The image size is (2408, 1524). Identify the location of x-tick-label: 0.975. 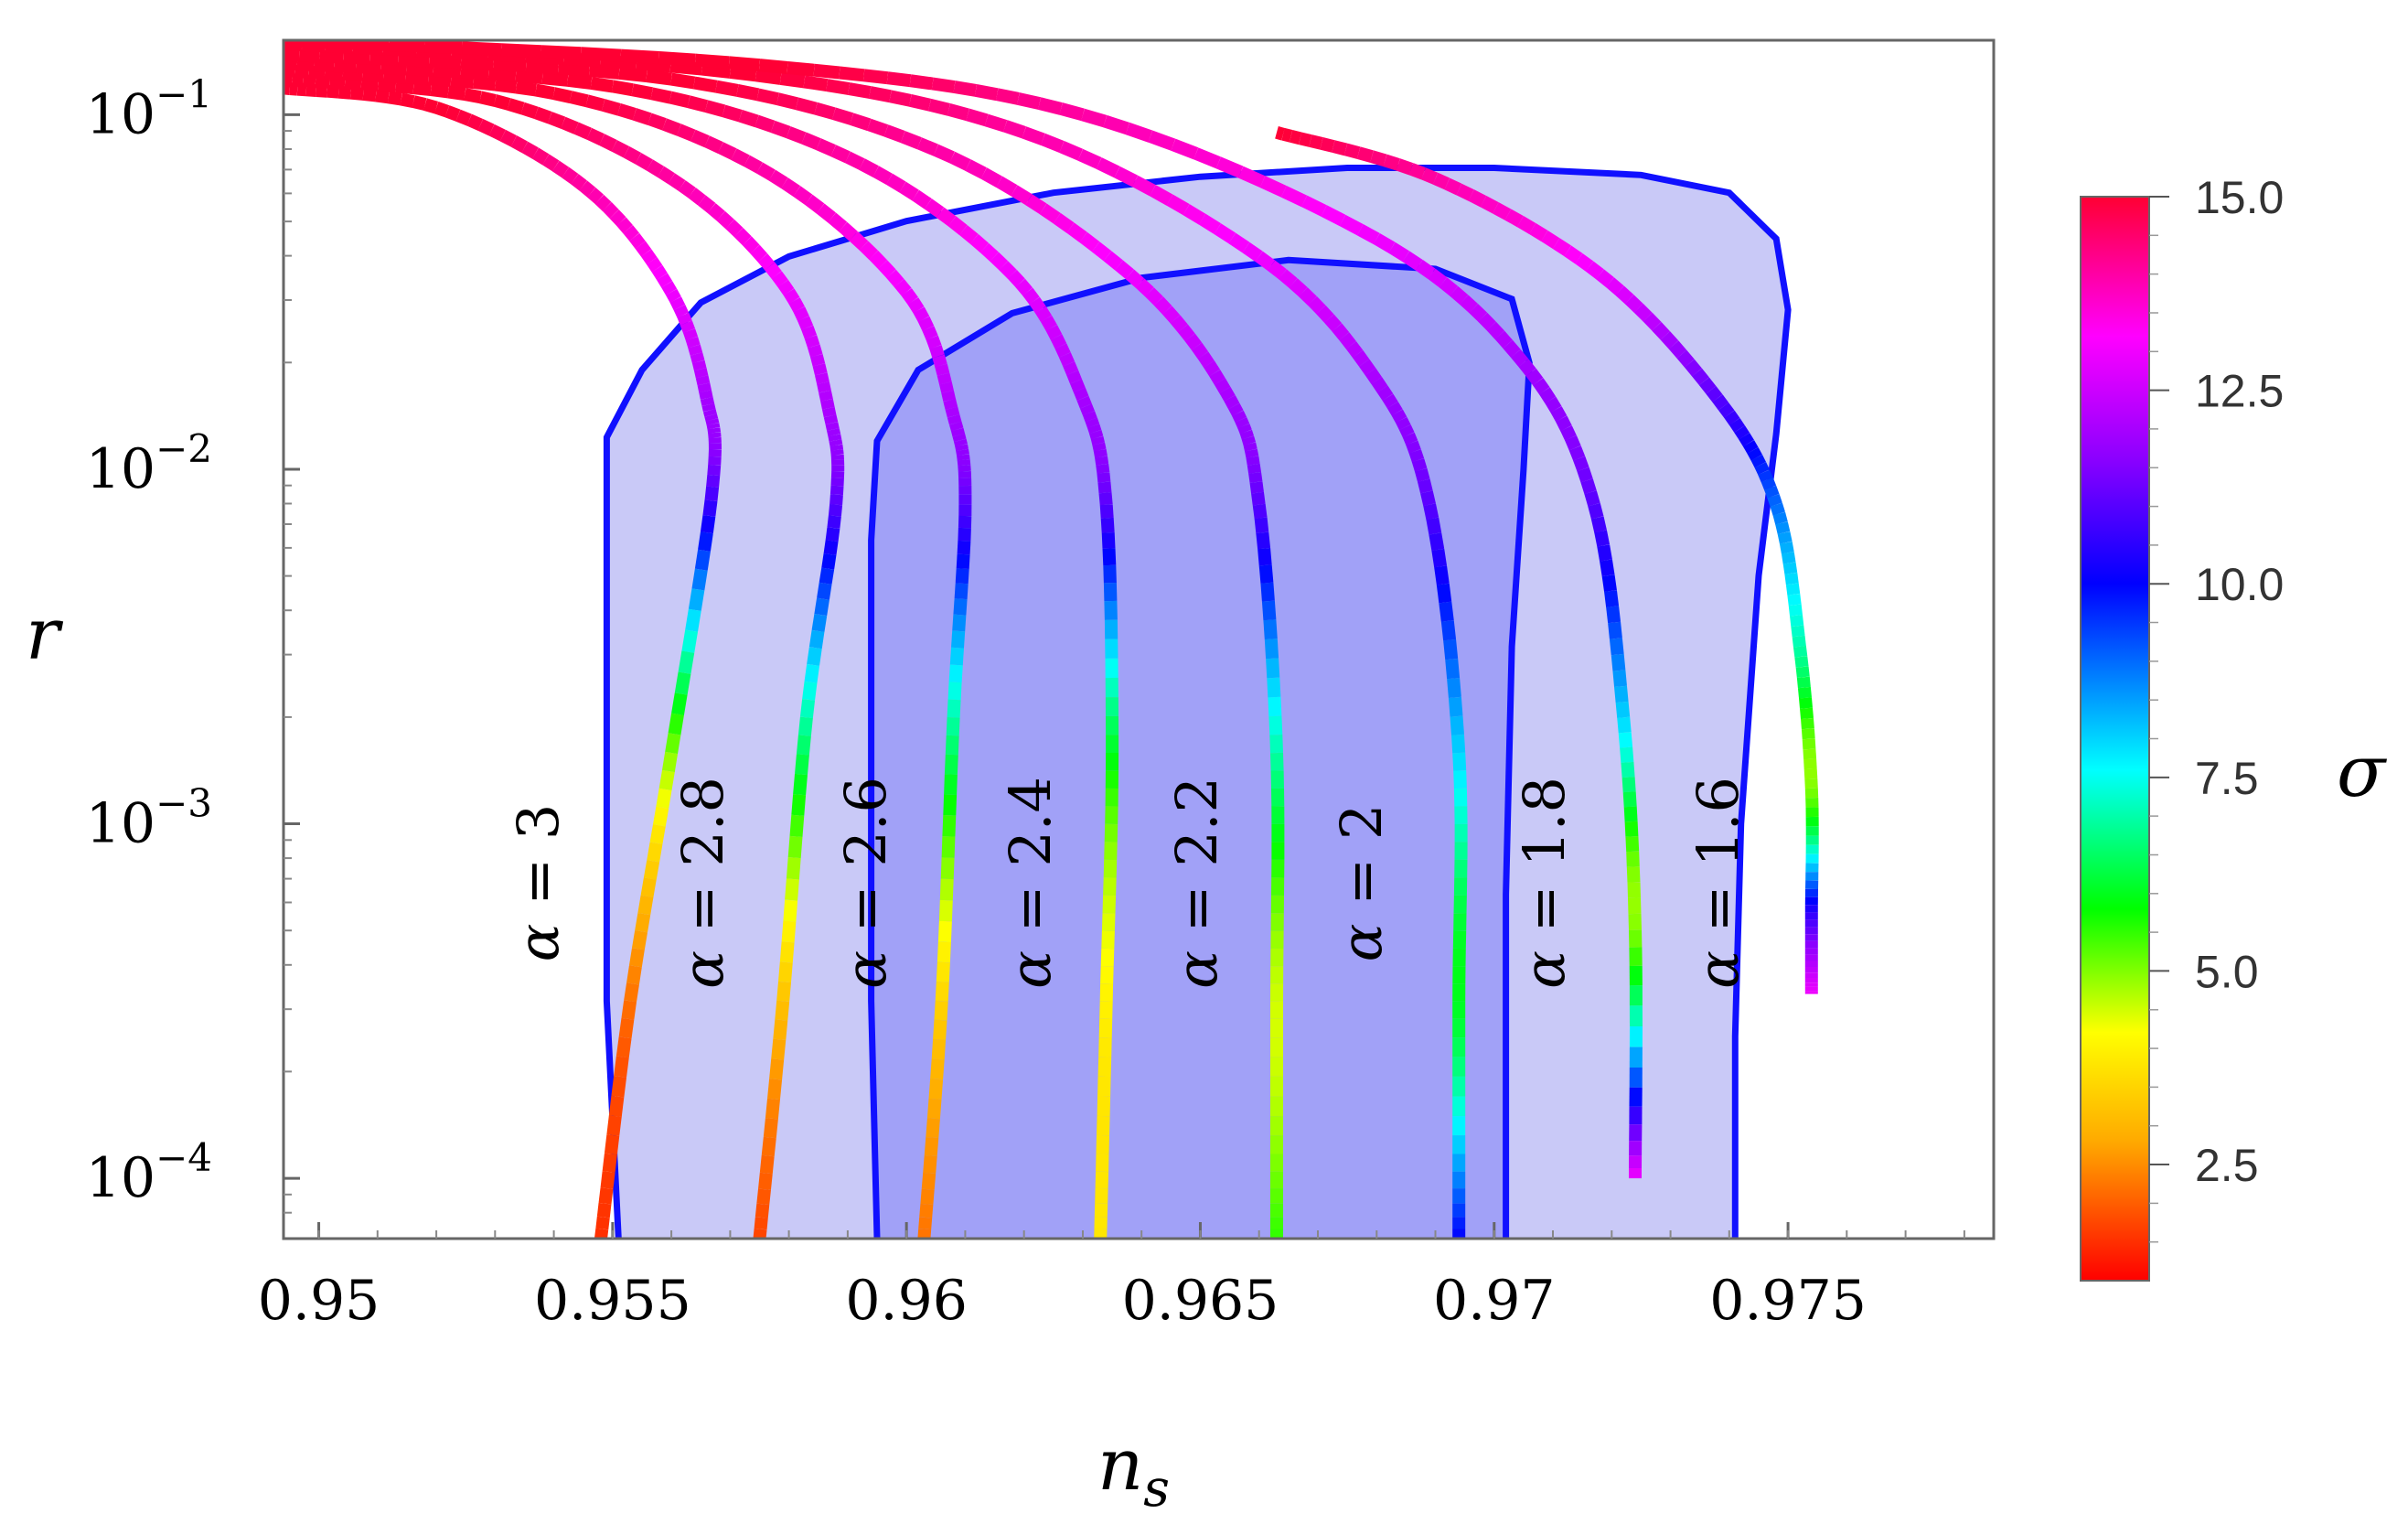
(1788, 1301).